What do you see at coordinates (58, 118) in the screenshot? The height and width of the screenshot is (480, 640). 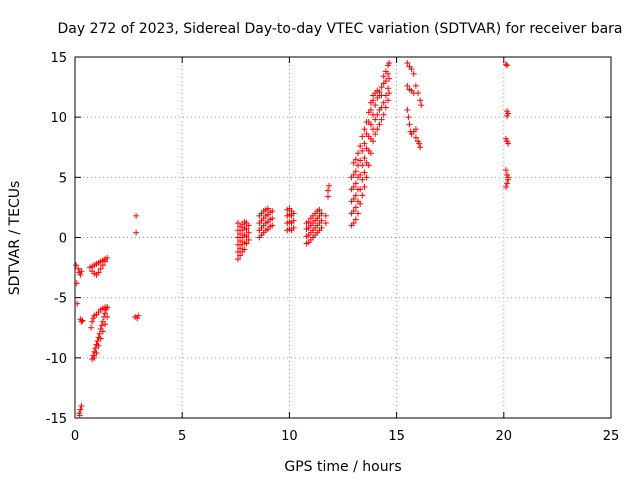 I see `y-tick-label: 10` at bounding box center [58, 118].